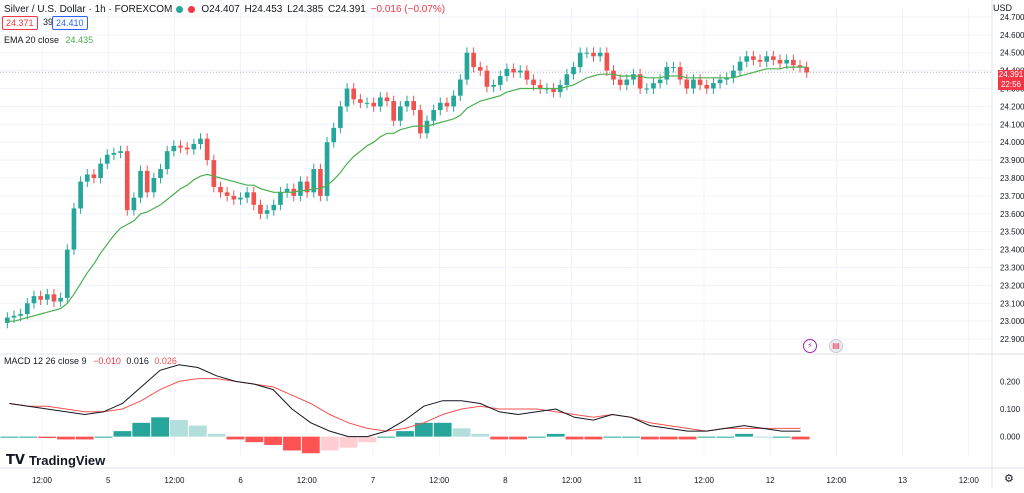 This screenshot has height=493, width=1024. What do you see at coordinates (180, 9) in the screenshot?
I see `market-status-icon` at bounding box center [180, 9].